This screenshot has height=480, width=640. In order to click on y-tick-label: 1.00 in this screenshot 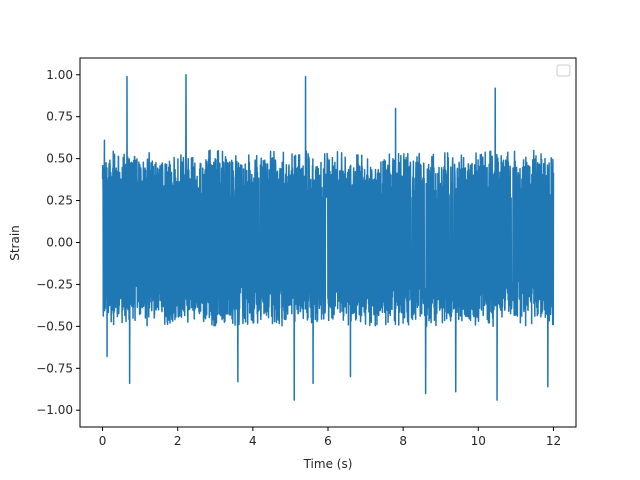, I will do `click(59, 75)`.